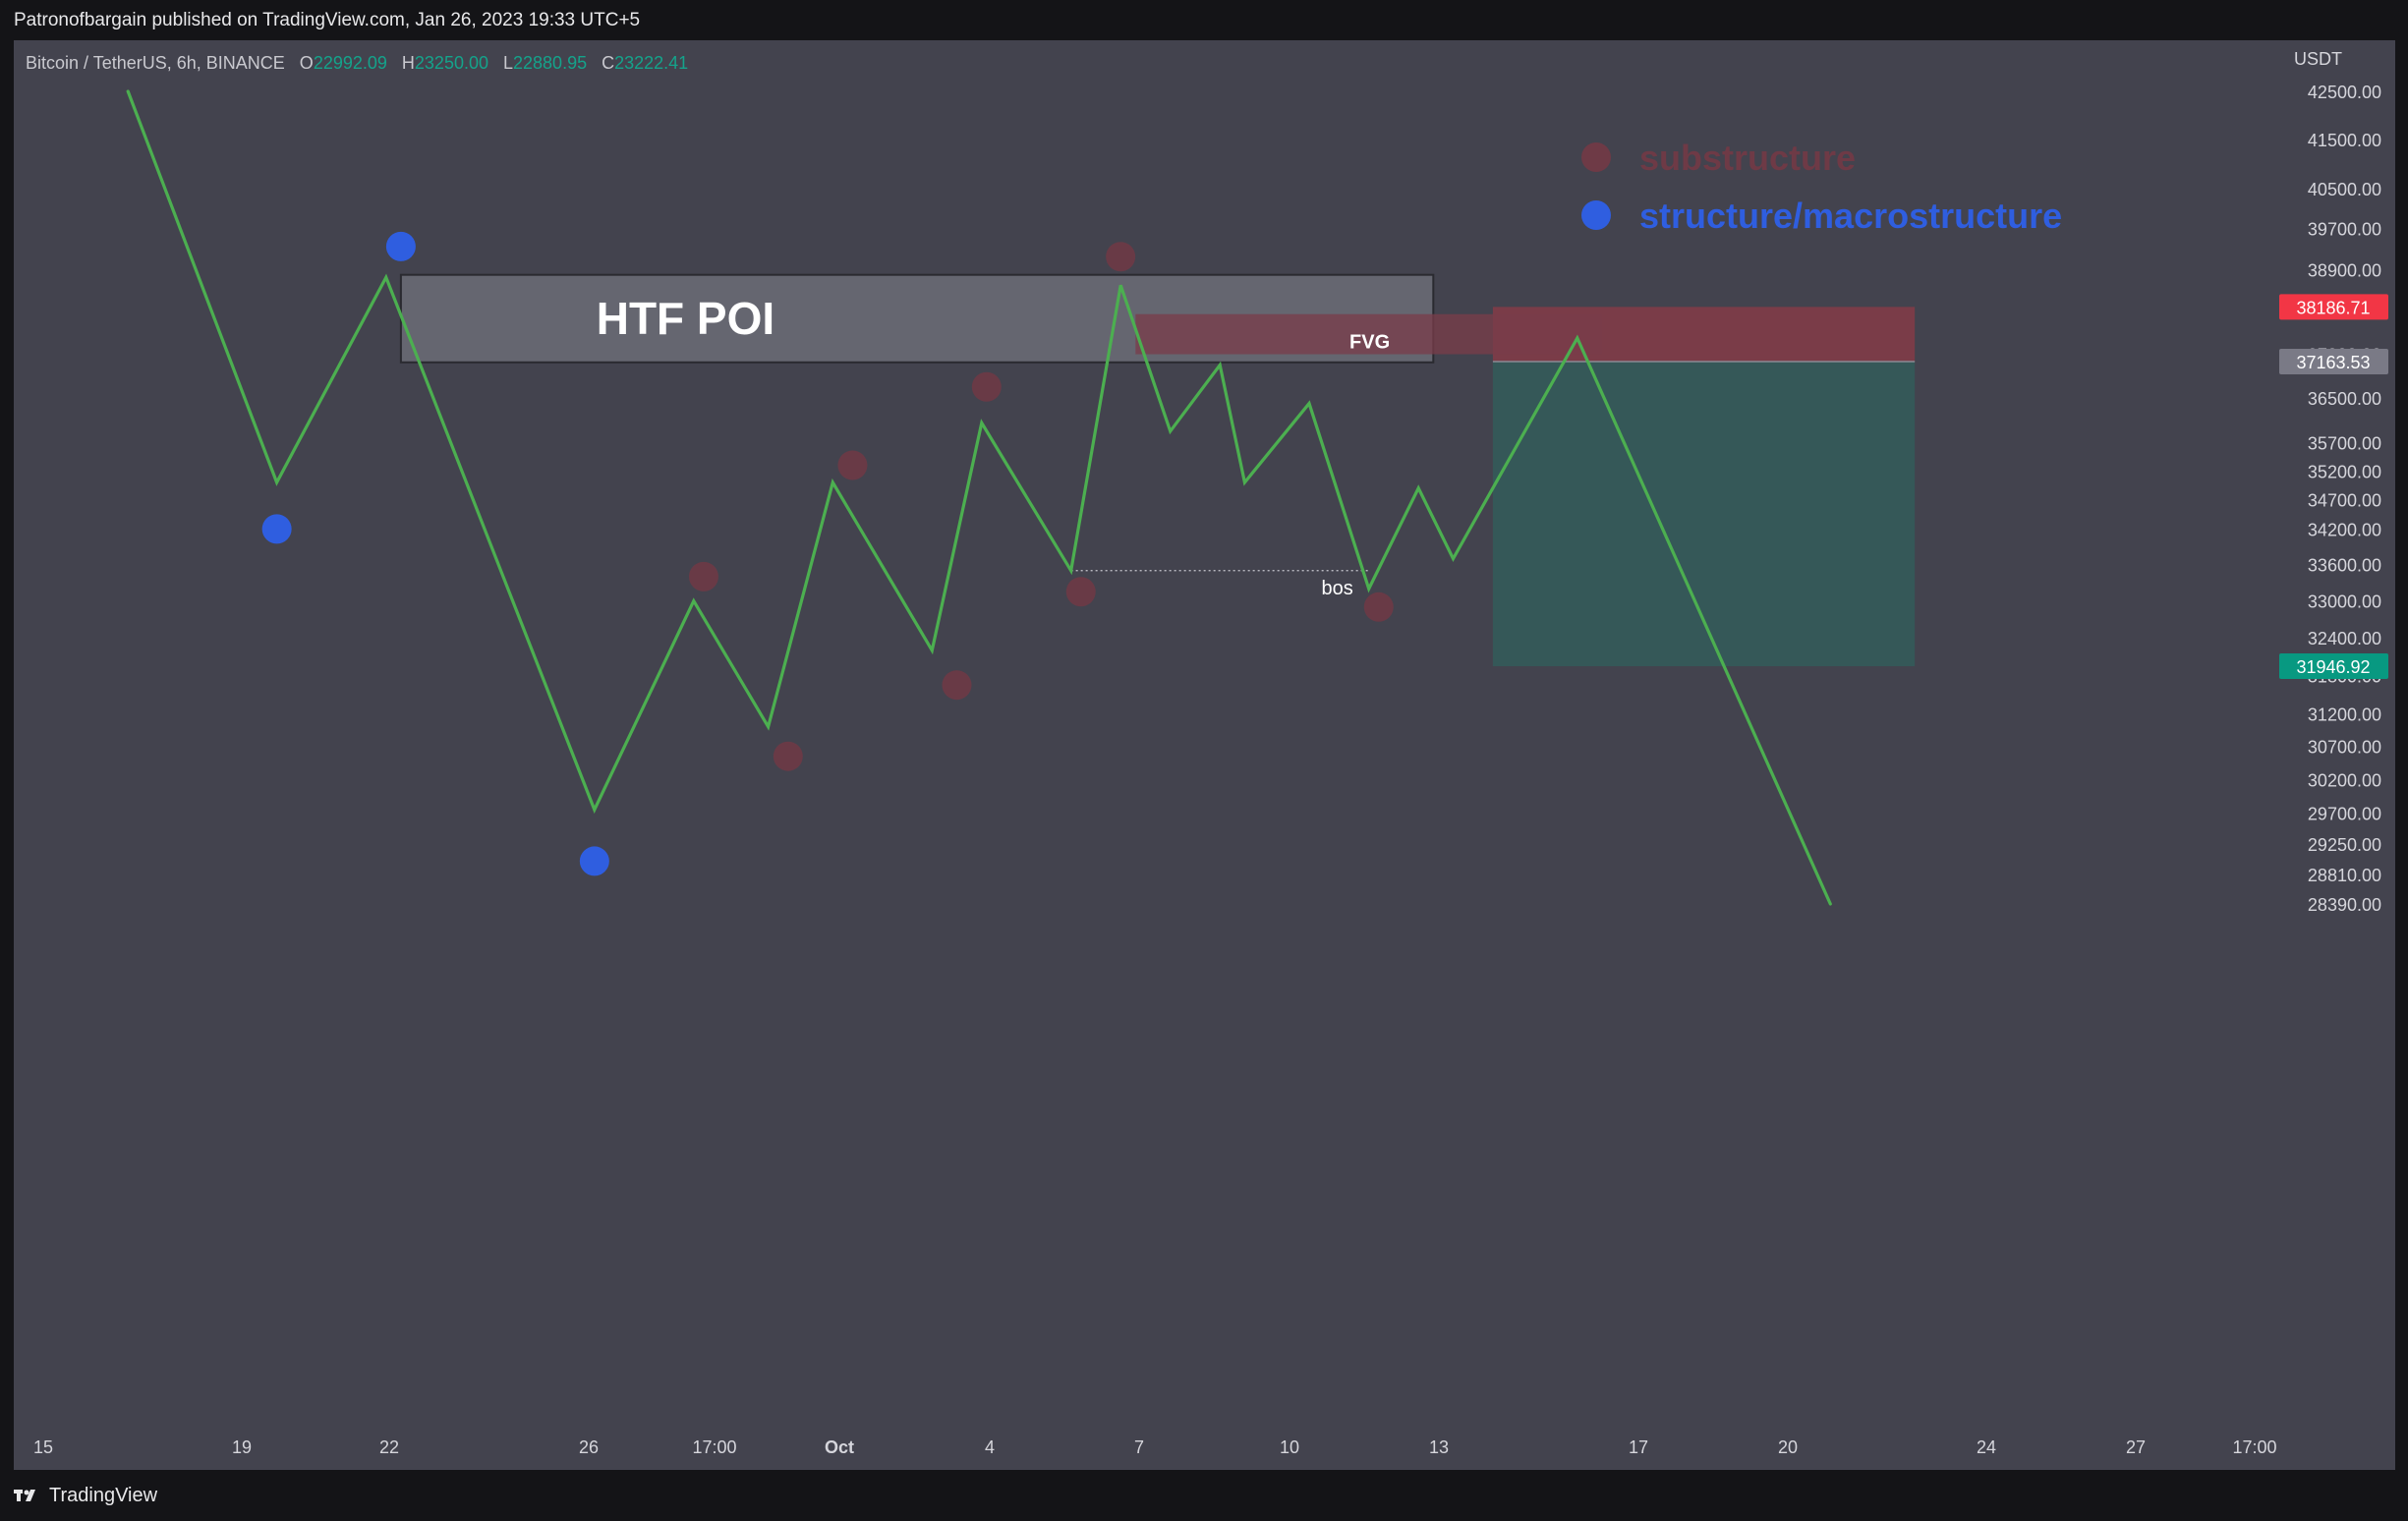 Image resolution: width=2408 pixels, height=1521 pixels. I want to click on y-tick-label-19: 29250.00, so click(2344, 845).